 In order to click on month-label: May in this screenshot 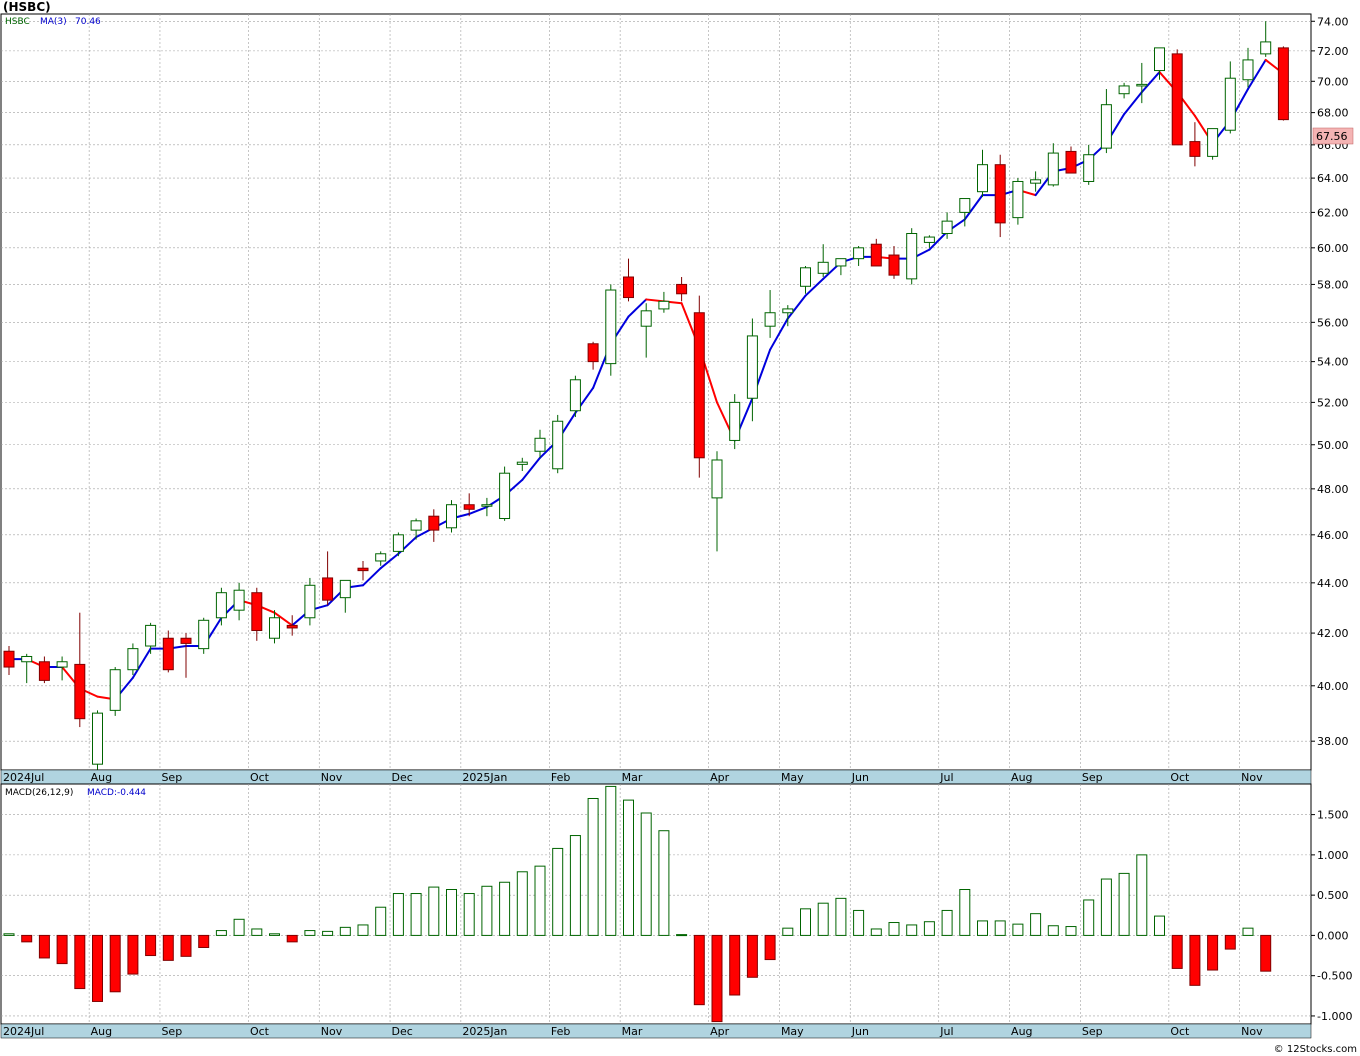, I will do `click(792, 777)`.